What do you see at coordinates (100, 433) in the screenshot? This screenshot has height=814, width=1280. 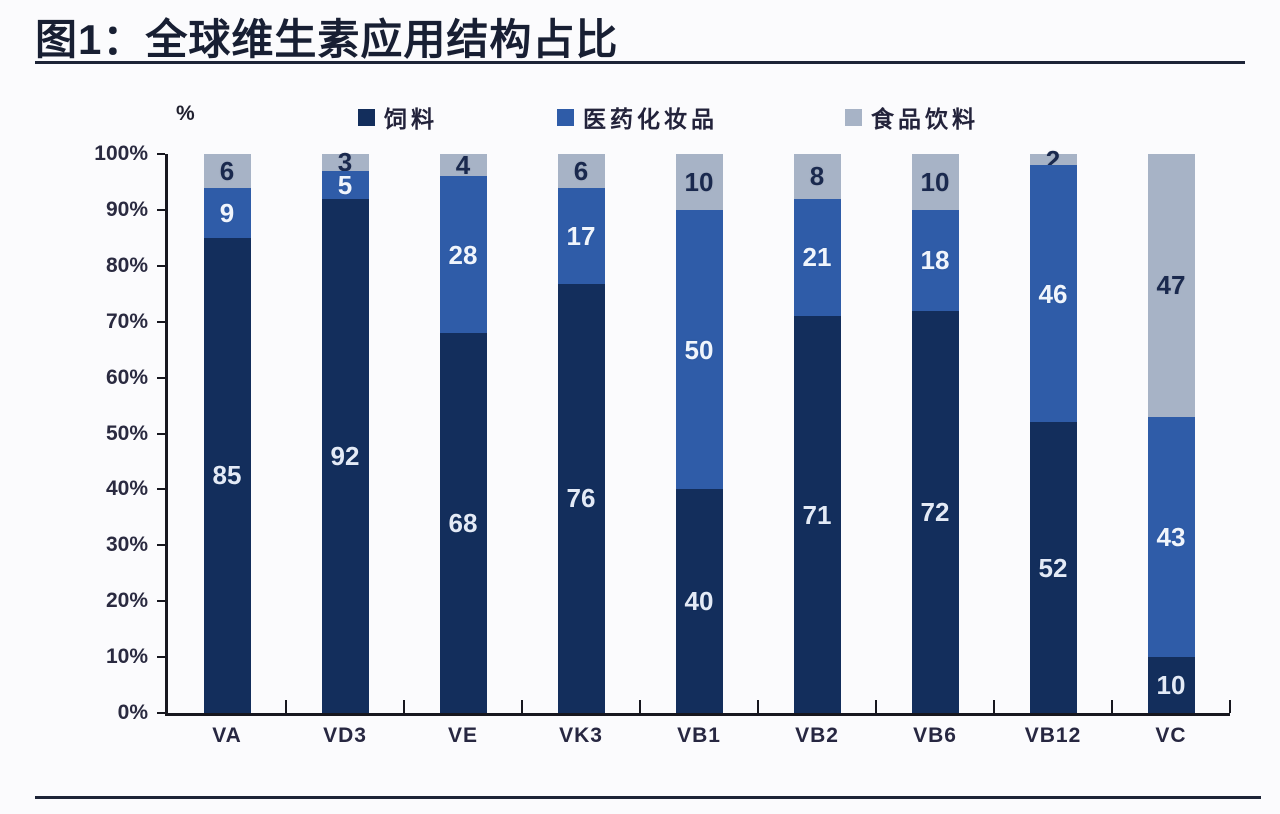 I see `y-axis-labels: 100% 90% 80% 70% 60% 50% 40% 30% 20% 10% 0%` at bounding box center [100, 433].